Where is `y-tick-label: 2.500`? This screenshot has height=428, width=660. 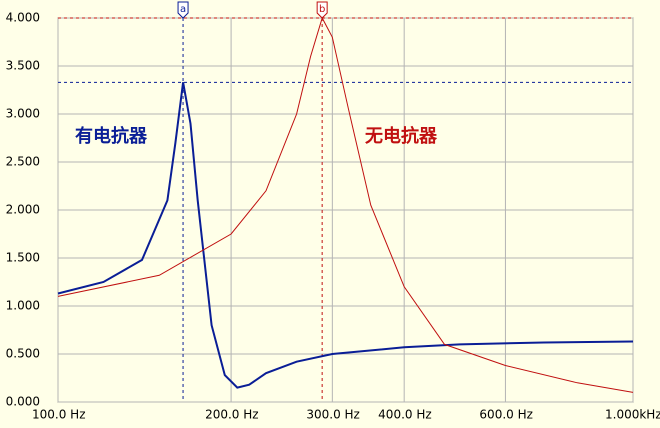 y-tick-label: 2.500 is located at coordinates (23, 162).